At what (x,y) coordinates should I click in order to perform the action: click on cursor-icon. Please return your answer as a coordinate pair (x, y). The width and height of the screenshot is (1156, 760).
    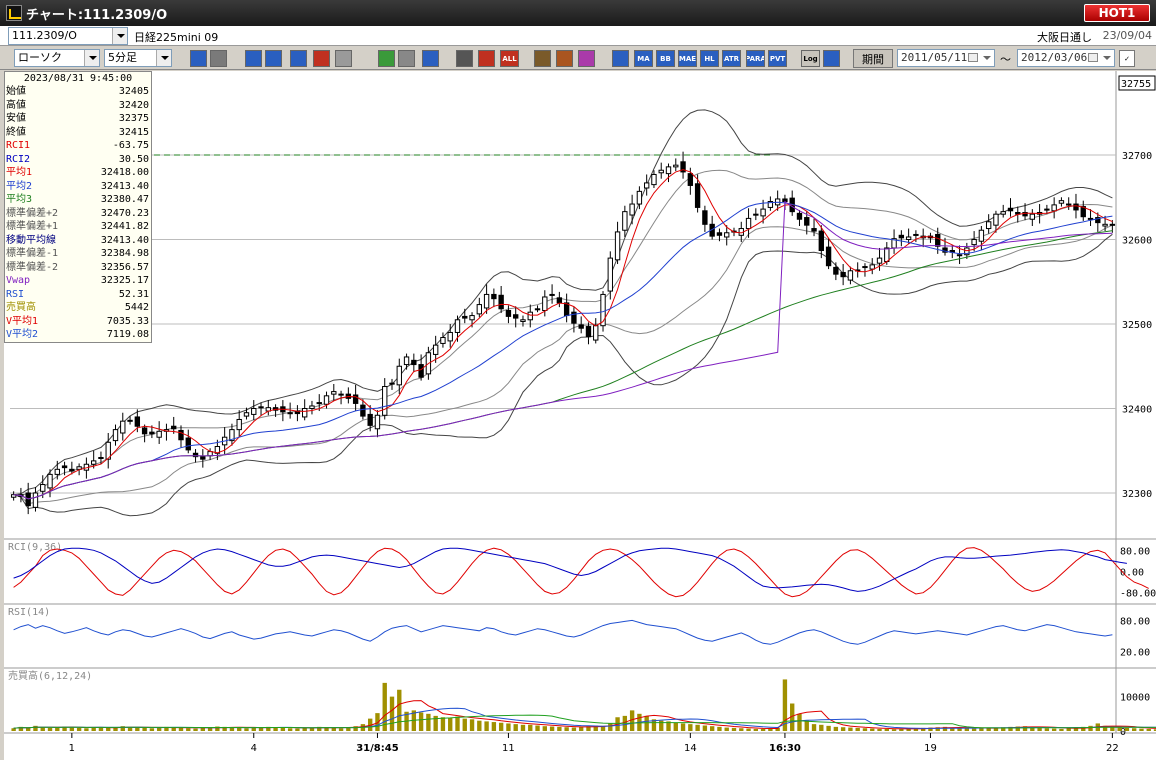
    Looking at the image, I should click on (406, 58).